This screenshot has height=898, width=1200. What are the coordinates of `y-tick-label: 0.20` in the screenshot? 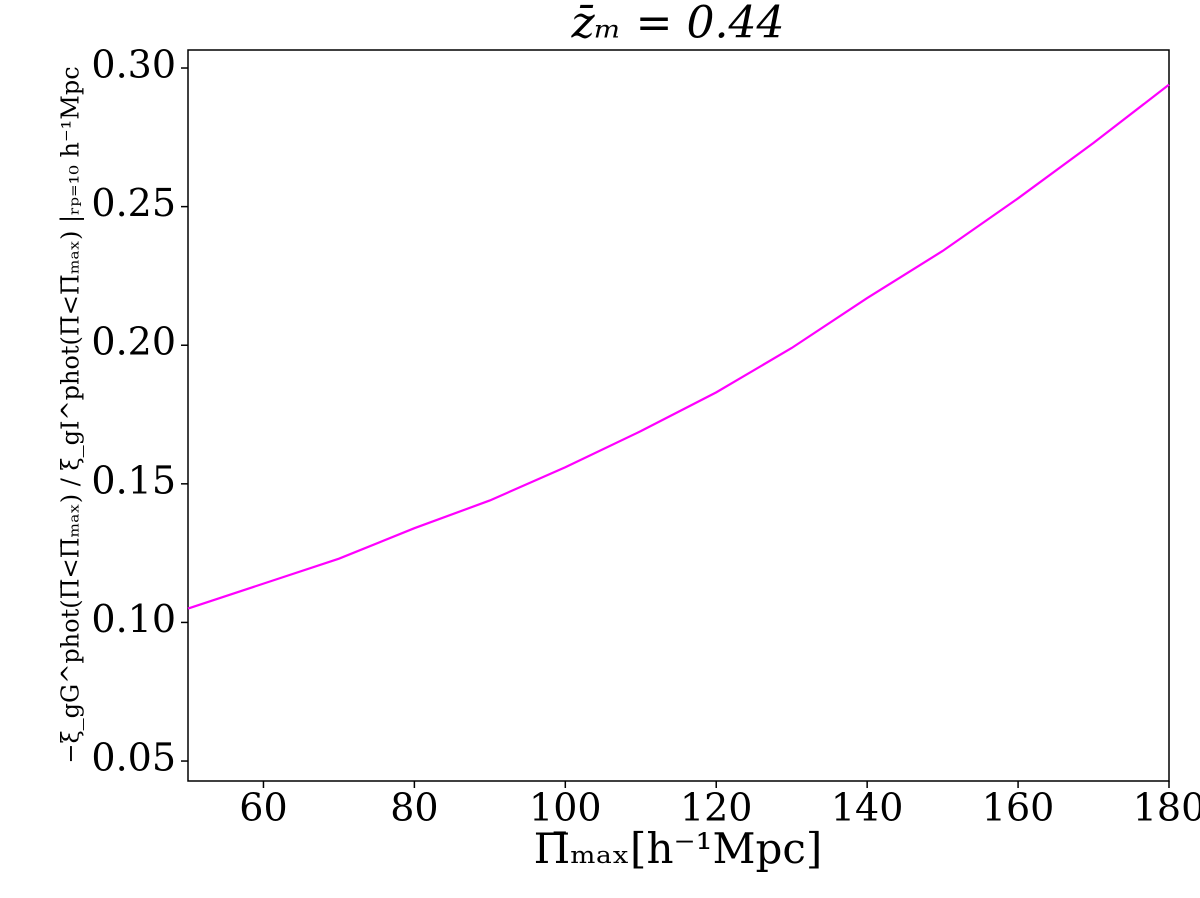 It's located at (133, 342).